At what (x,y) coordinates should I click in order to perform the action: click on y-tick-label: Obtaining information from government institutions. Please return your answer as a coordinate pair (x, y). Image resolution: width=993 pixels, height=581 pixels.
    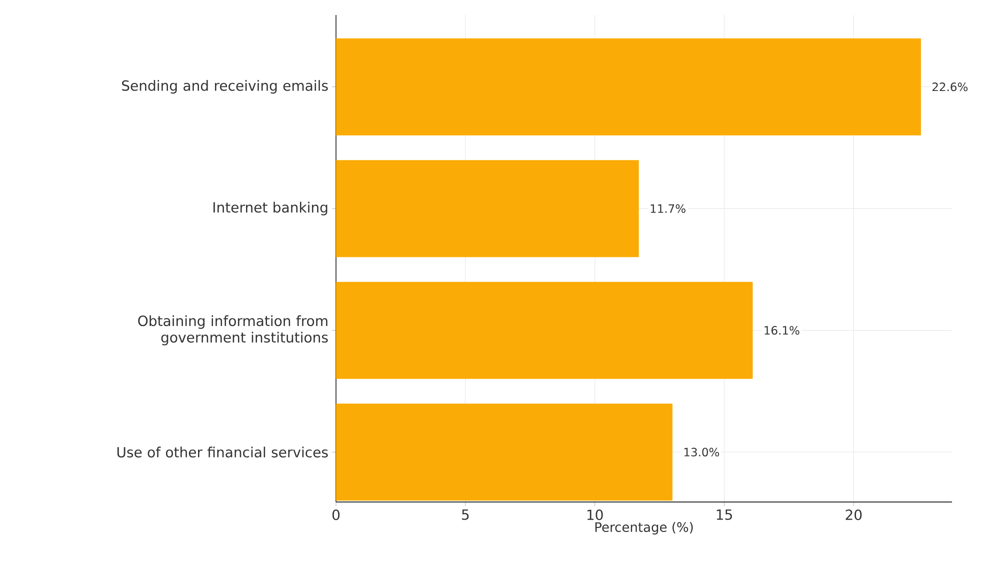
    Looking at the image, I should click on (233, 330).